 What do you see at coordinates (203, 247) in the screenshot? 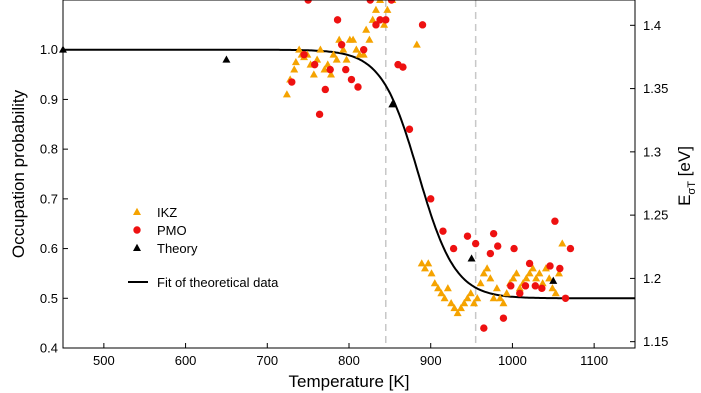
I see `legend: IKZ PMO Theory Fit of theoretical data` at bounding box center [203, 247].